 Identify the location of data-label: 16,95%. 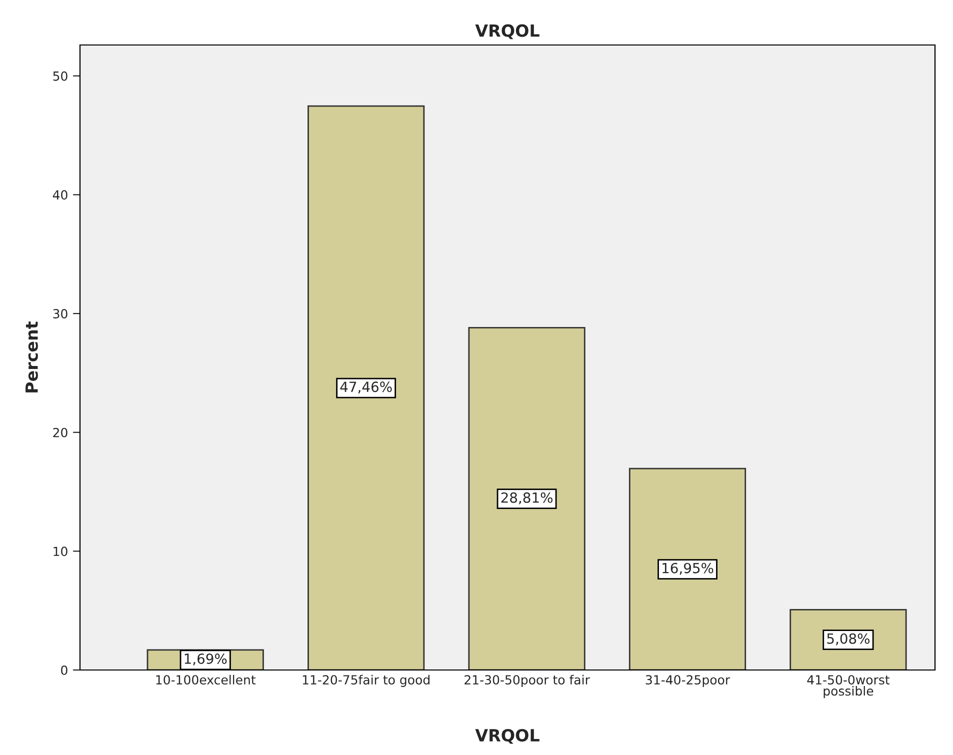
(688, 568).